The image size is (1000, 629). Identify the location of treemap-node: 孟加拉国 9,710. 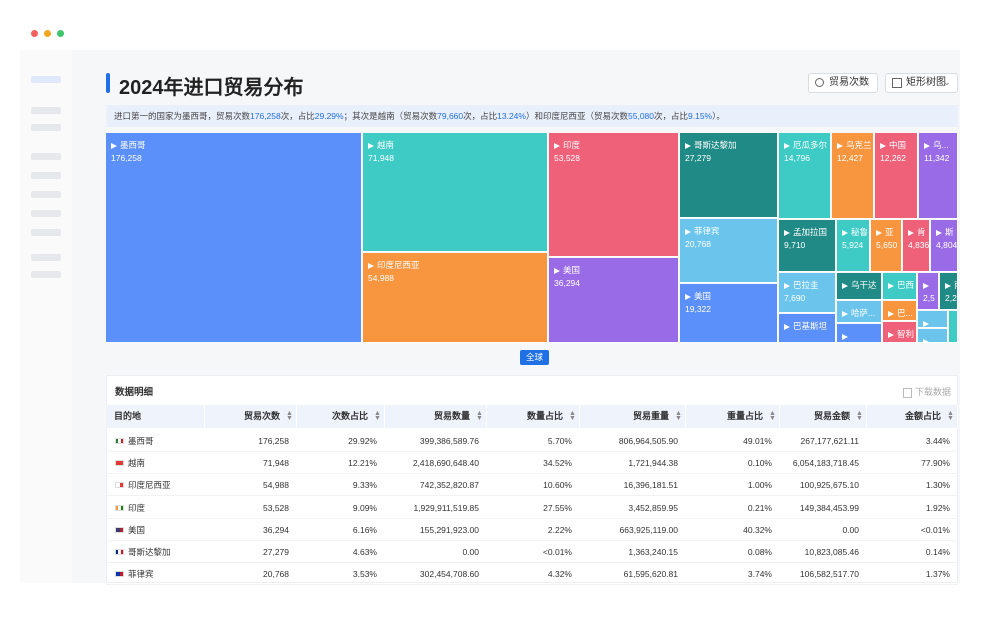
(807, 246).